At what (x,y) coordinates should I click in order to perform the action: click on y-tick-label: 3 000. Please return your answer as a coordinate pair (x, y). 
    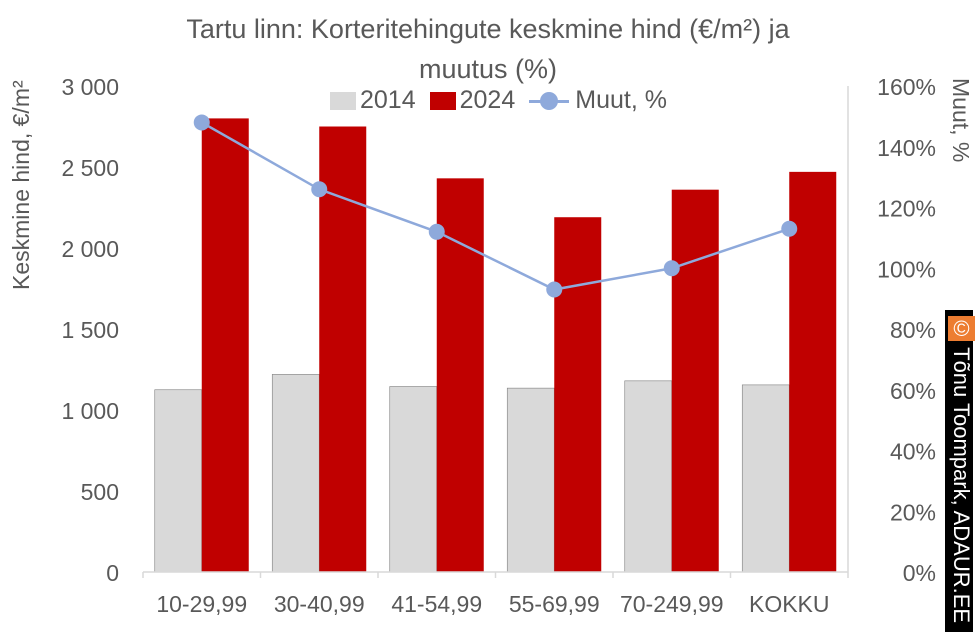
    Looking at the image, I should click on (90, 87).